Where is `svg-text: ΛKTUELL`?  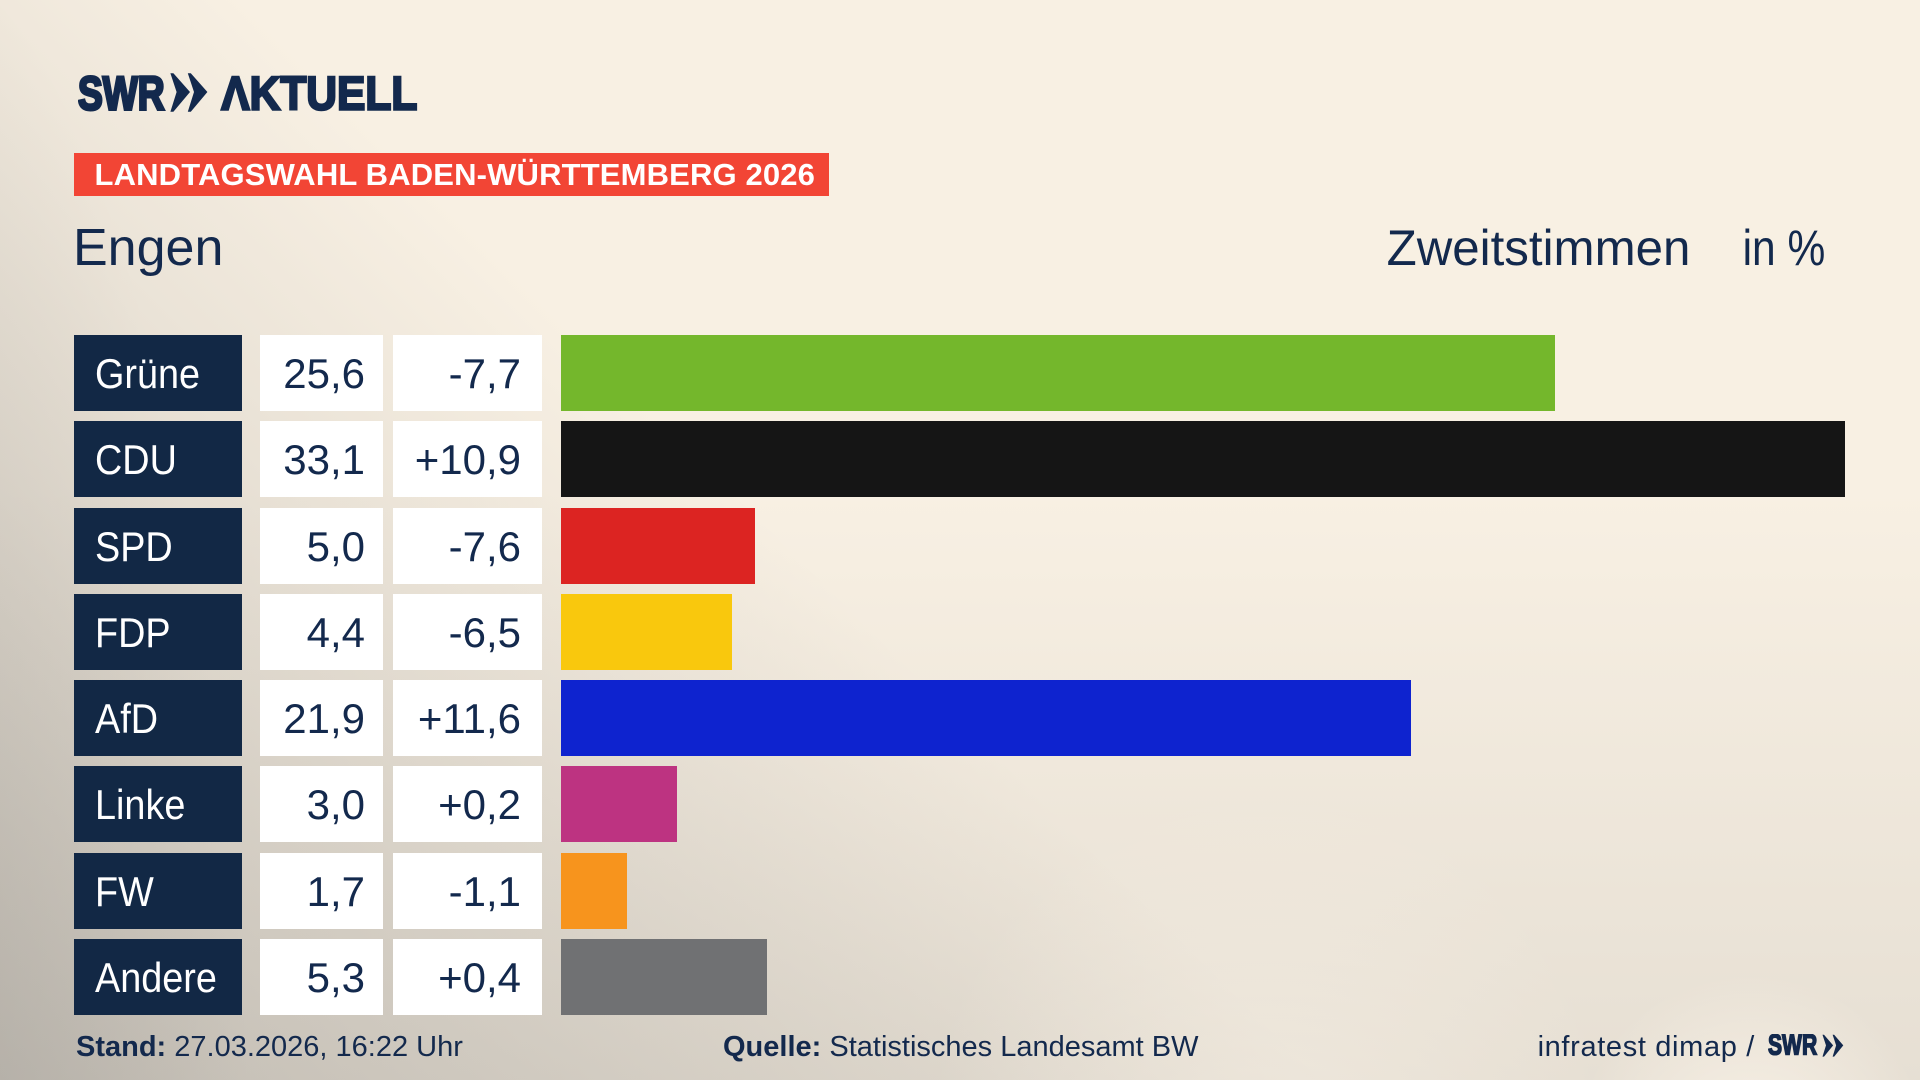
svg-text: ΛKTUELL is located at coordinates (319, 93).